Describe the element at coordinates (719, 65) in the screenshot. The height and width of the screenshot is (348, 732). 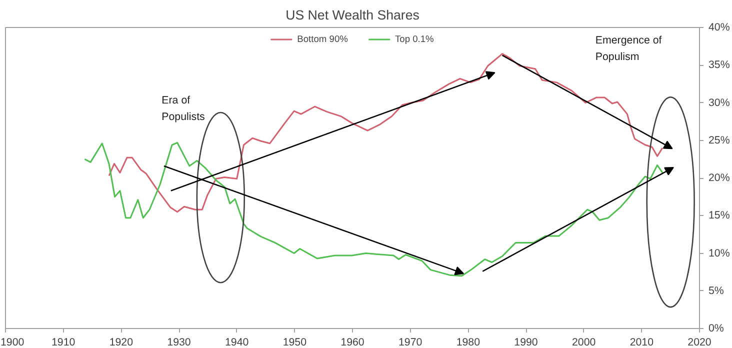
I see `y-tick-label: 35%` at that location.